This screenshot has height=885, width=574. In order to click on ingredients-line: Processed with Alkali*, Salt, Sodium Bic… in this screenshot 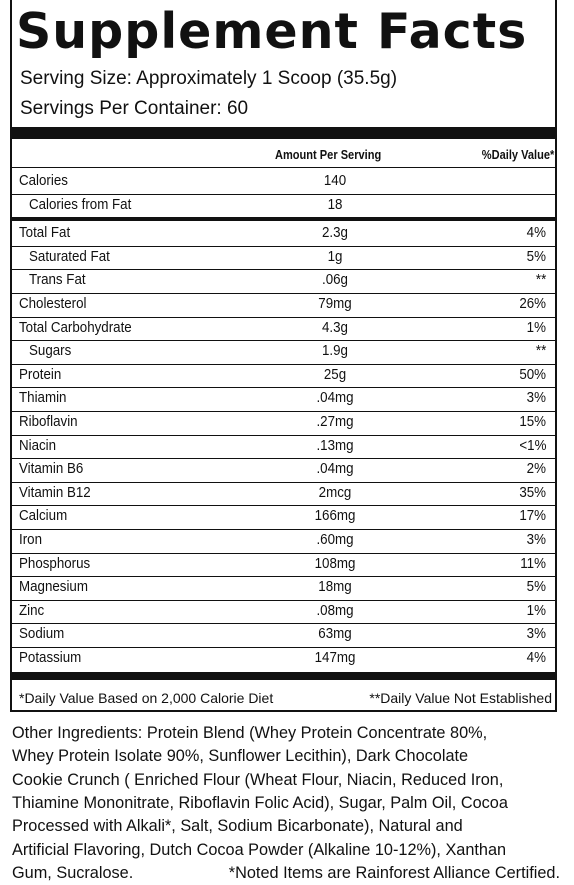, I will do `click(237, 826)`.